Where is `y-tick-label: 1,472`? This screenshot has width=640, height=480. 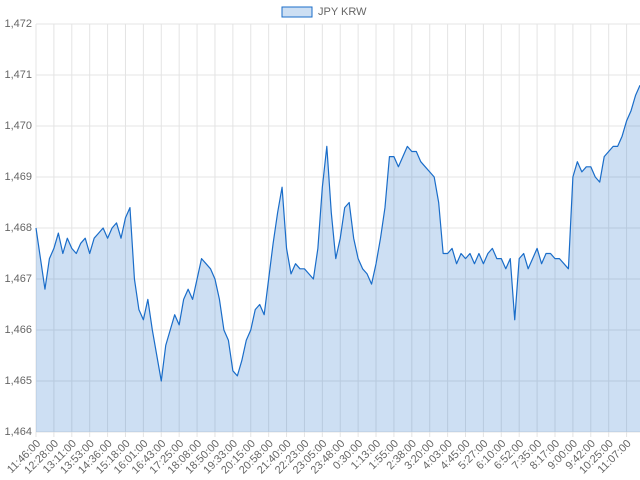 y-tick-label: 1,472 is located at coordinates (18, 24).